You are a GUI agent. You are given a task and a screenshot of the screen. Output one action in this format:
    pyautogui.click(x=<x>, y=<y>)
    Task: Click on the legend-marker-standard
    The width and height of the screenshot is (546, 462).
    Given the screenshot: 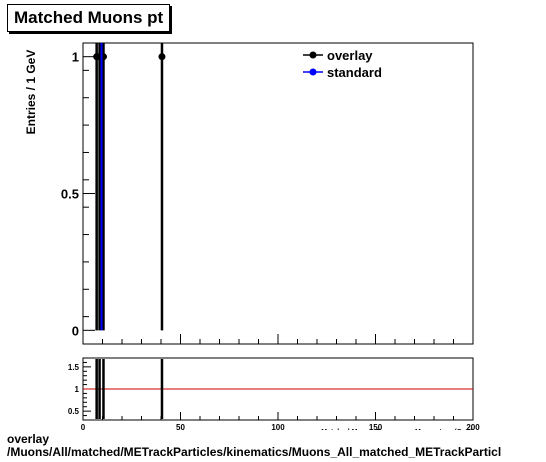 What is the action you would take?
    pyautogui.click(x=313, y=72)
    